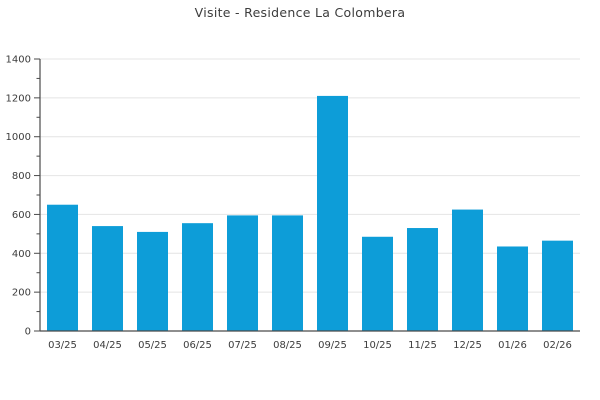 This screenshot has width=600, height=400. I want to click on y-tick-label: 1400, so click(18, 60).